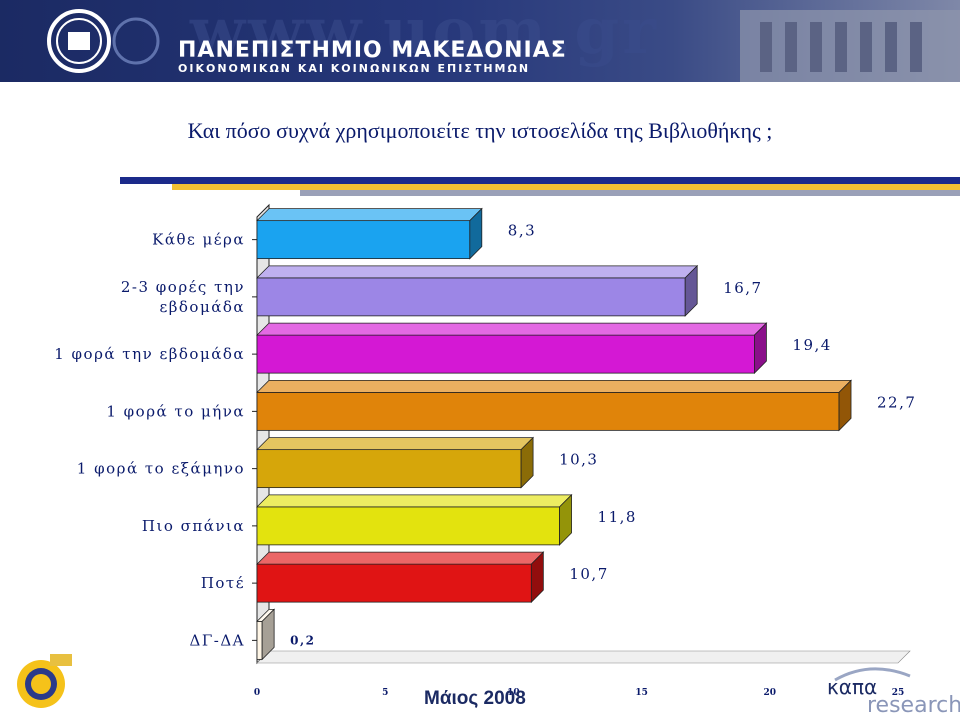 The image size is (960, 717). What do you see at coordinates (742, 288) in the screenshot?
I see `data-label-1: 16,7` at bounding box center [742, 288].